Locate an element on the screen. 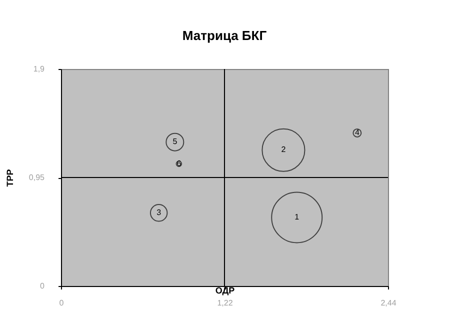  x-tick-label: 1,22 is located at coordinates (225, 303).